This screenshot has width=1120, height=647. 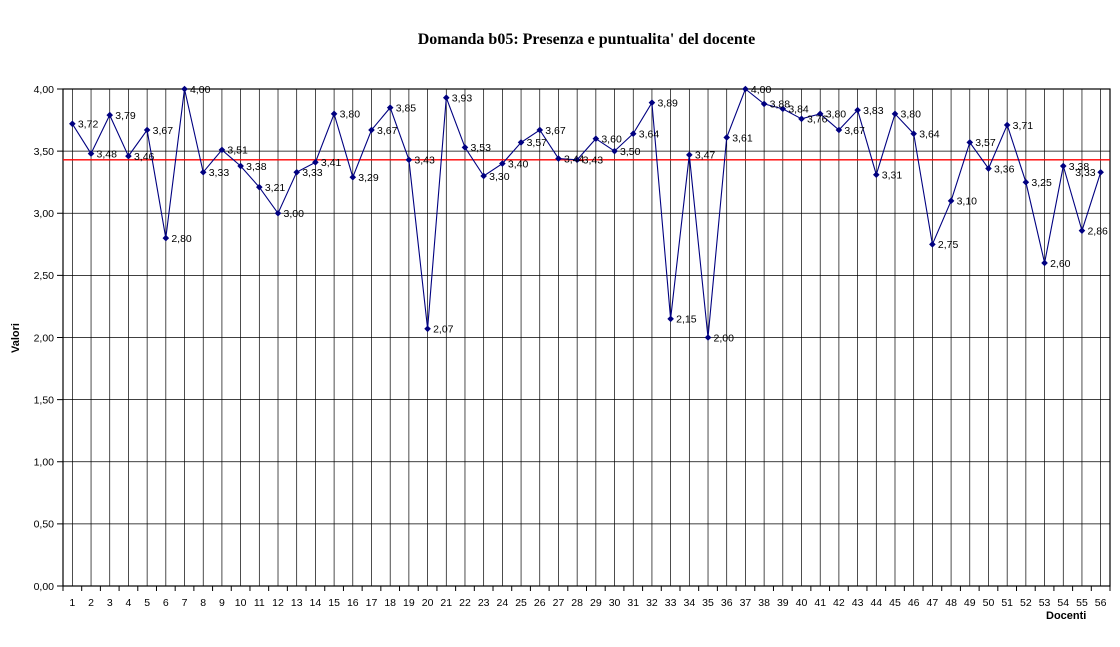 I want to click on data-point-label: 3,44, so click(x=574, y=159).